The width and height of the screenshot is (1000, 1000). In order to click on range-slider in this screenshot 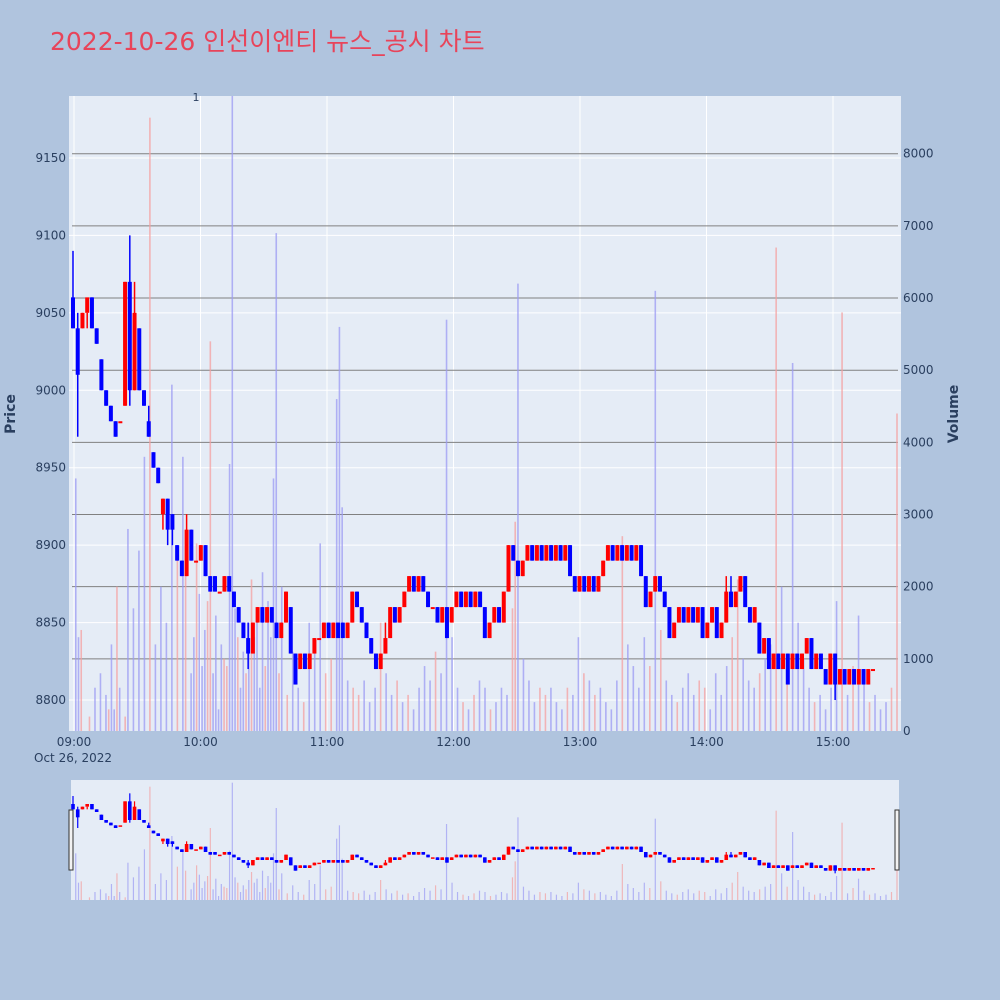, I will do `click(484, 840)`.